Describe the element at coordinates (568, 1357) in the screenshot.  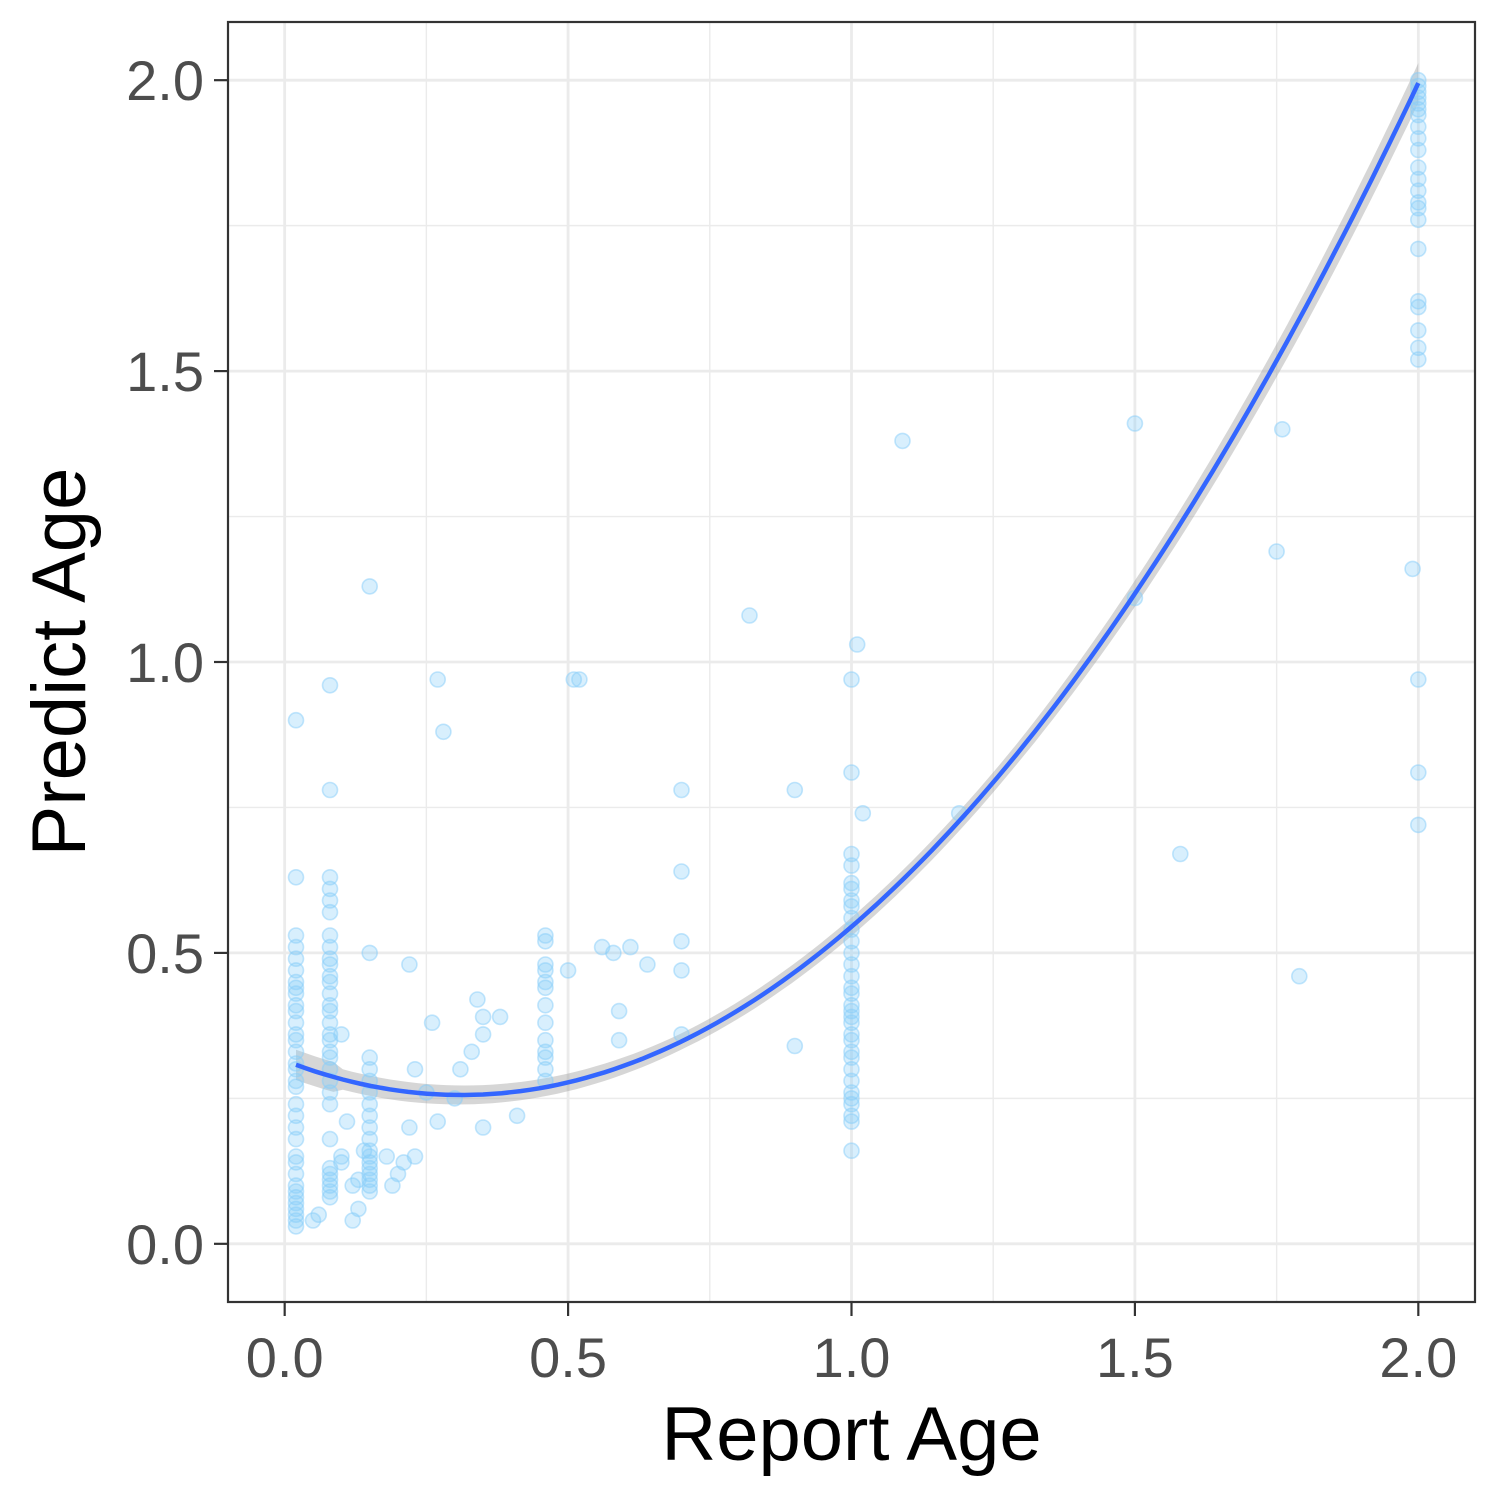
I see `x-tick-label: 0.5` at that location.